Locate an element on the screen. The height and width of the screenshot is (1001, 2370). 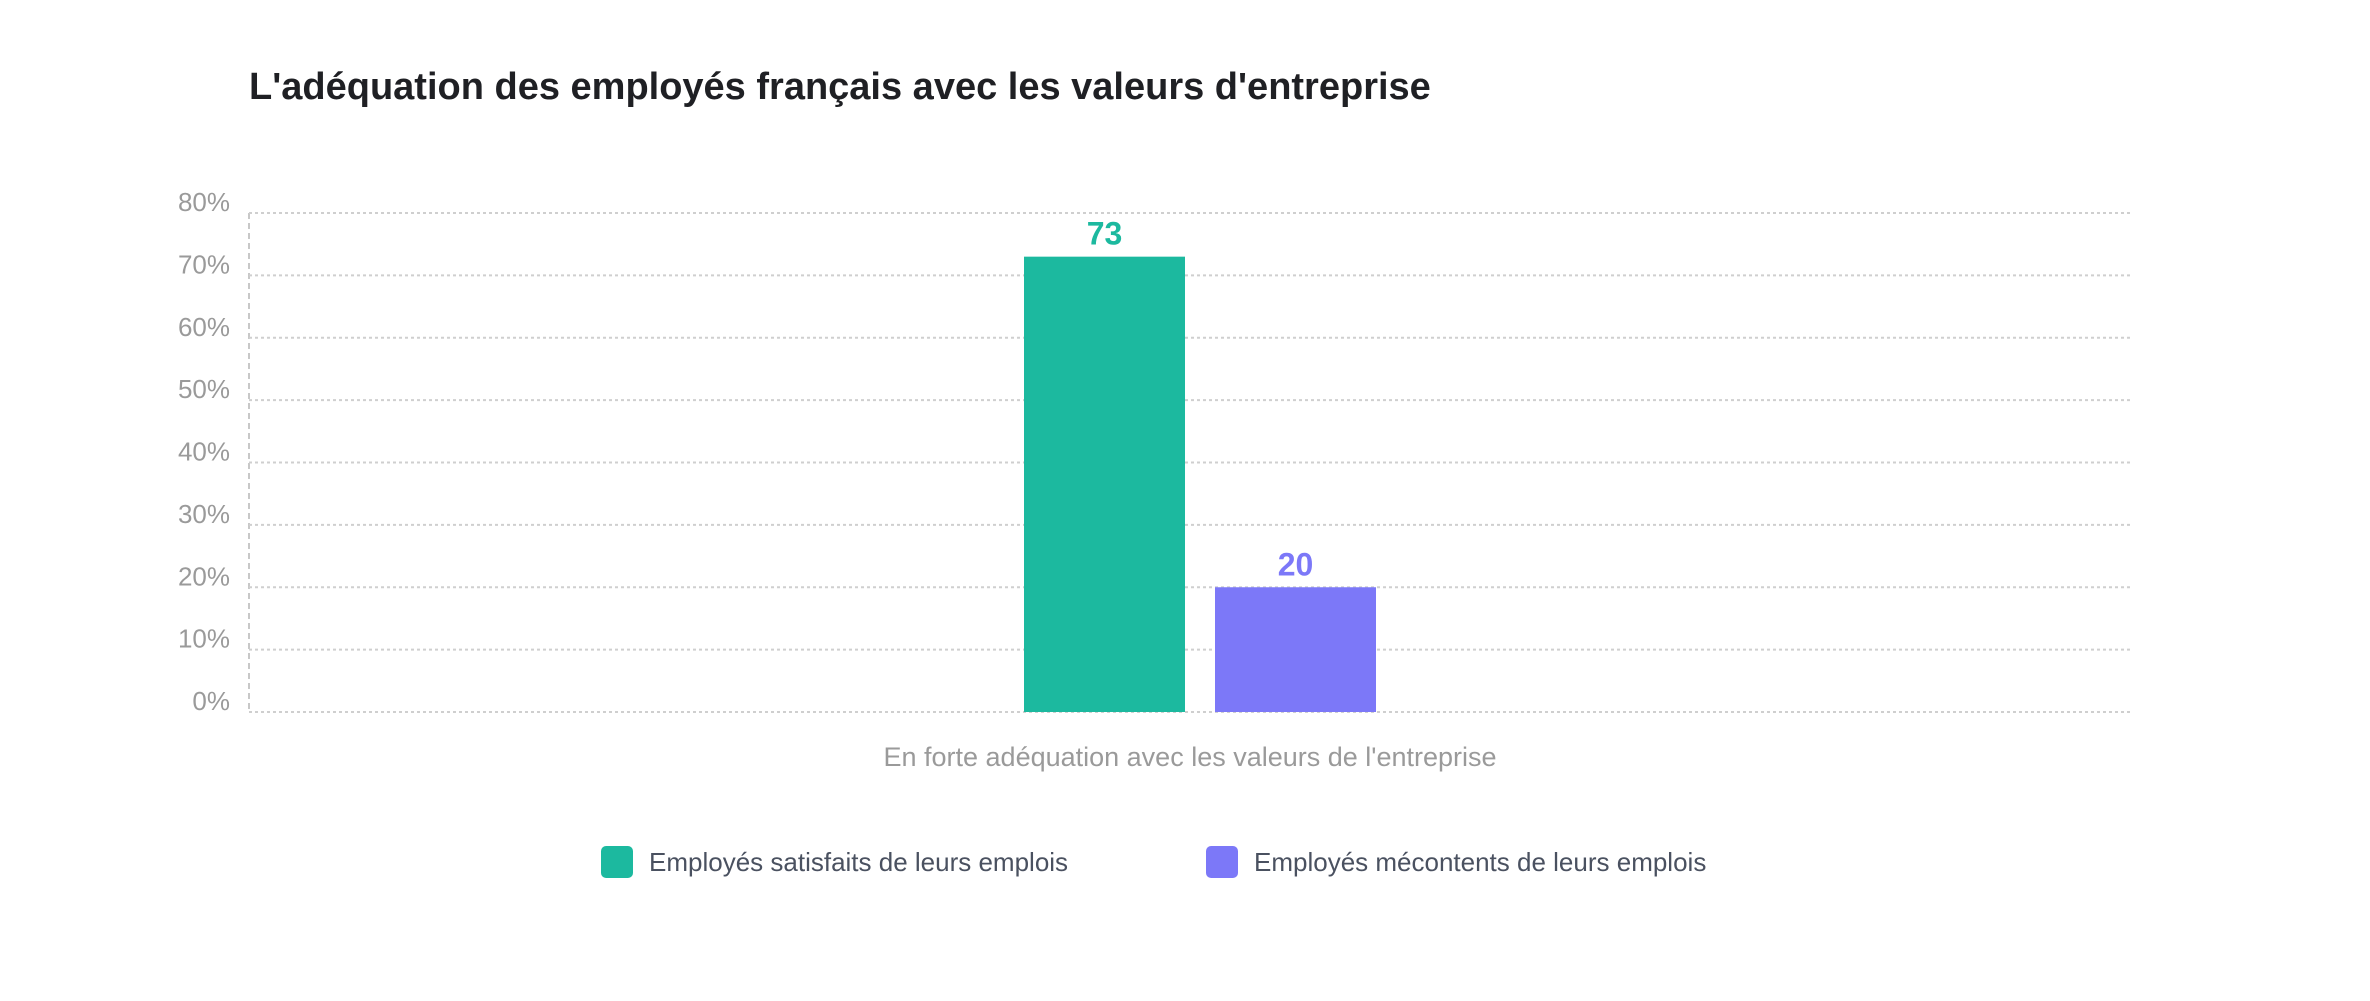
legend-label: Employés satisfaits de leurs emplois is located at coordinates (859, 861).